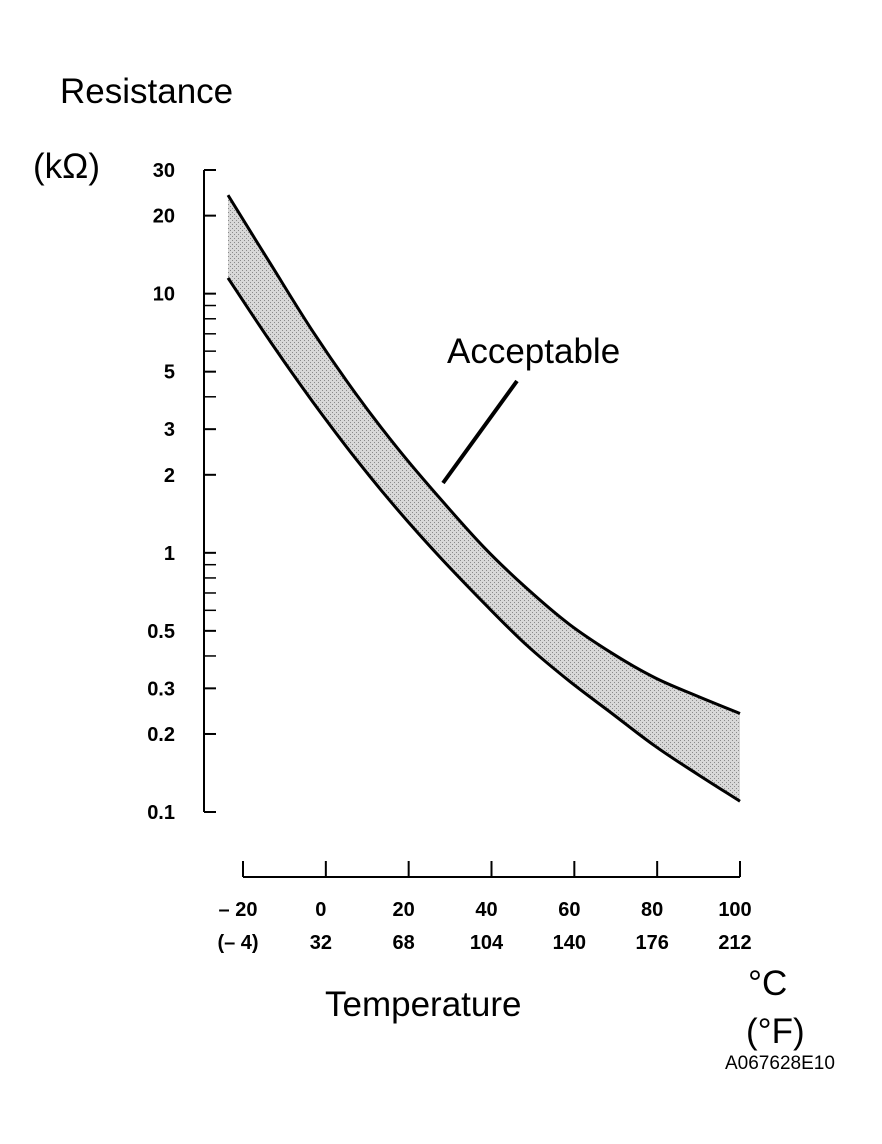 This screenshot has width=882, height=1144. I want to click on y-axis-title: Resistance, so click(146, 91).